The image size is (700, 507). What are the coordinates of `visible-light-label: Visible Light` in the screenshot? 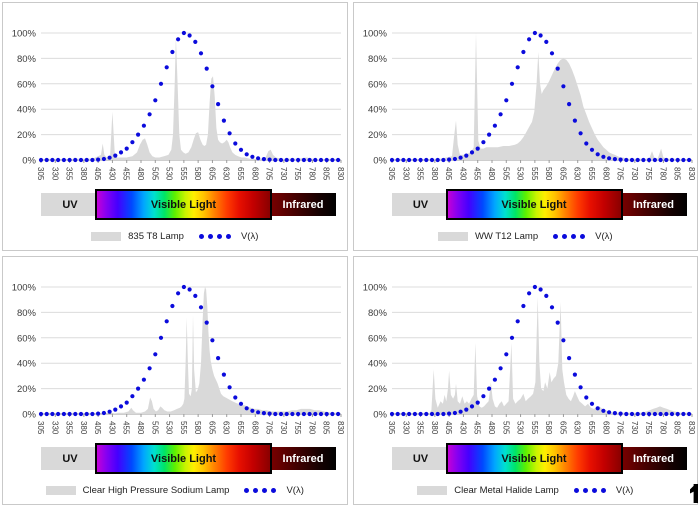 It's located at (534, 204).